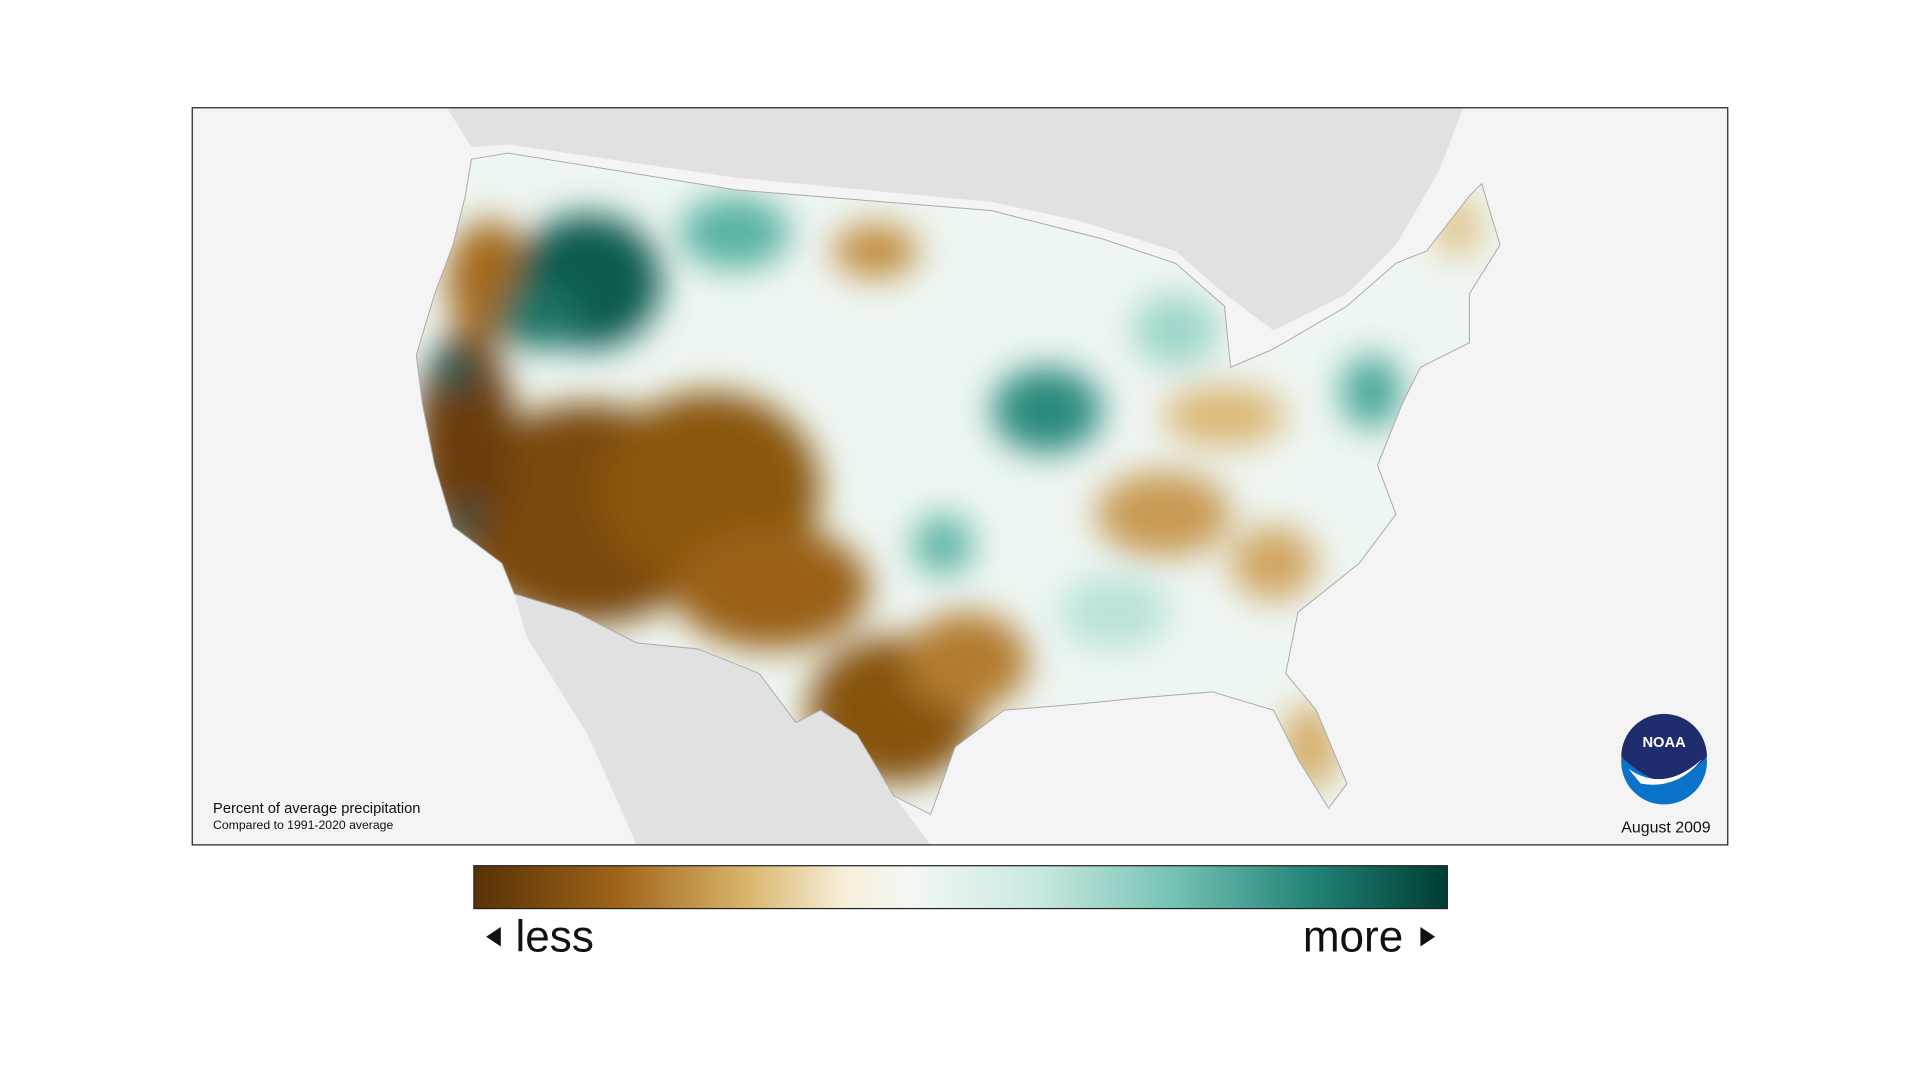 This screenshot has width=1920, height=1080. Describe the element at coordinates (1664, 743) in the screenshot. I see `logo-text: NOAA` at that location.